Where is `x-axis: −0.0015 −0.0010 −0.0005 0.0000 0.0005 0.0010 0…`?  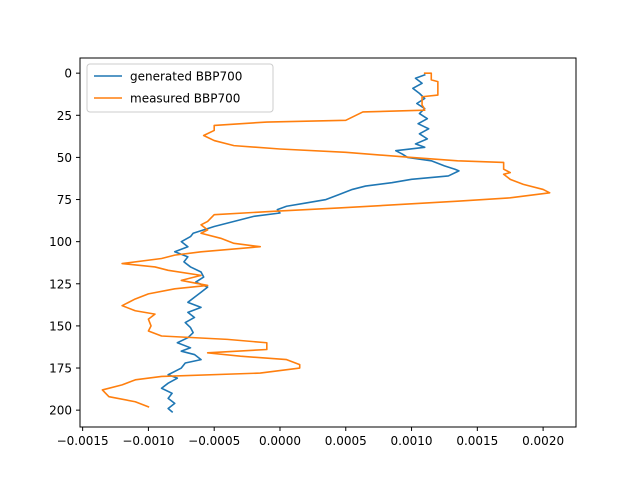
x-axis: −0.0015 −0.0010 −0.0005 0.0000 0.0005 0.0010 0… is located at coordinates (310, 437).